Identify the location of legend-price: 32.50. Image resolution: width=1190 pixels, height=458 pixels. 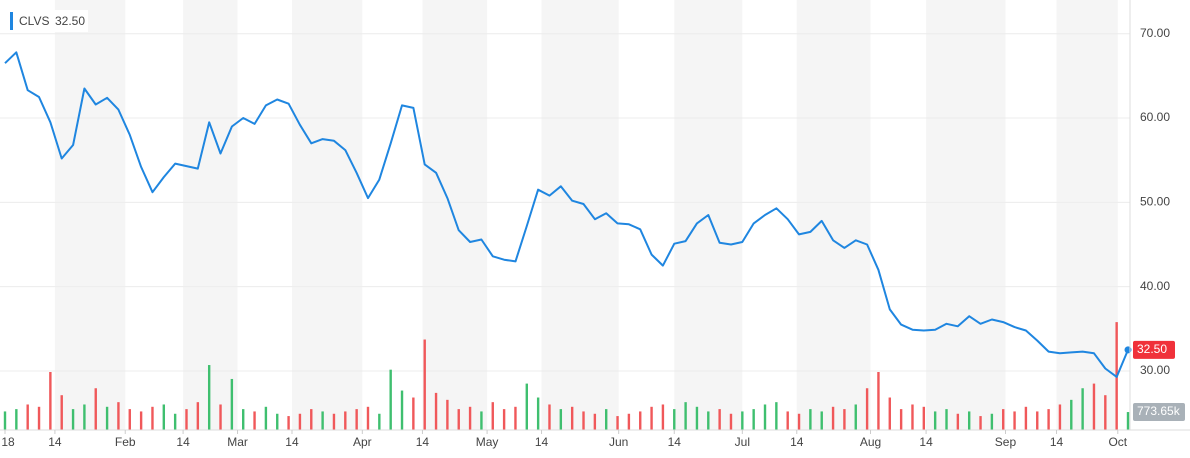
(70, 21).